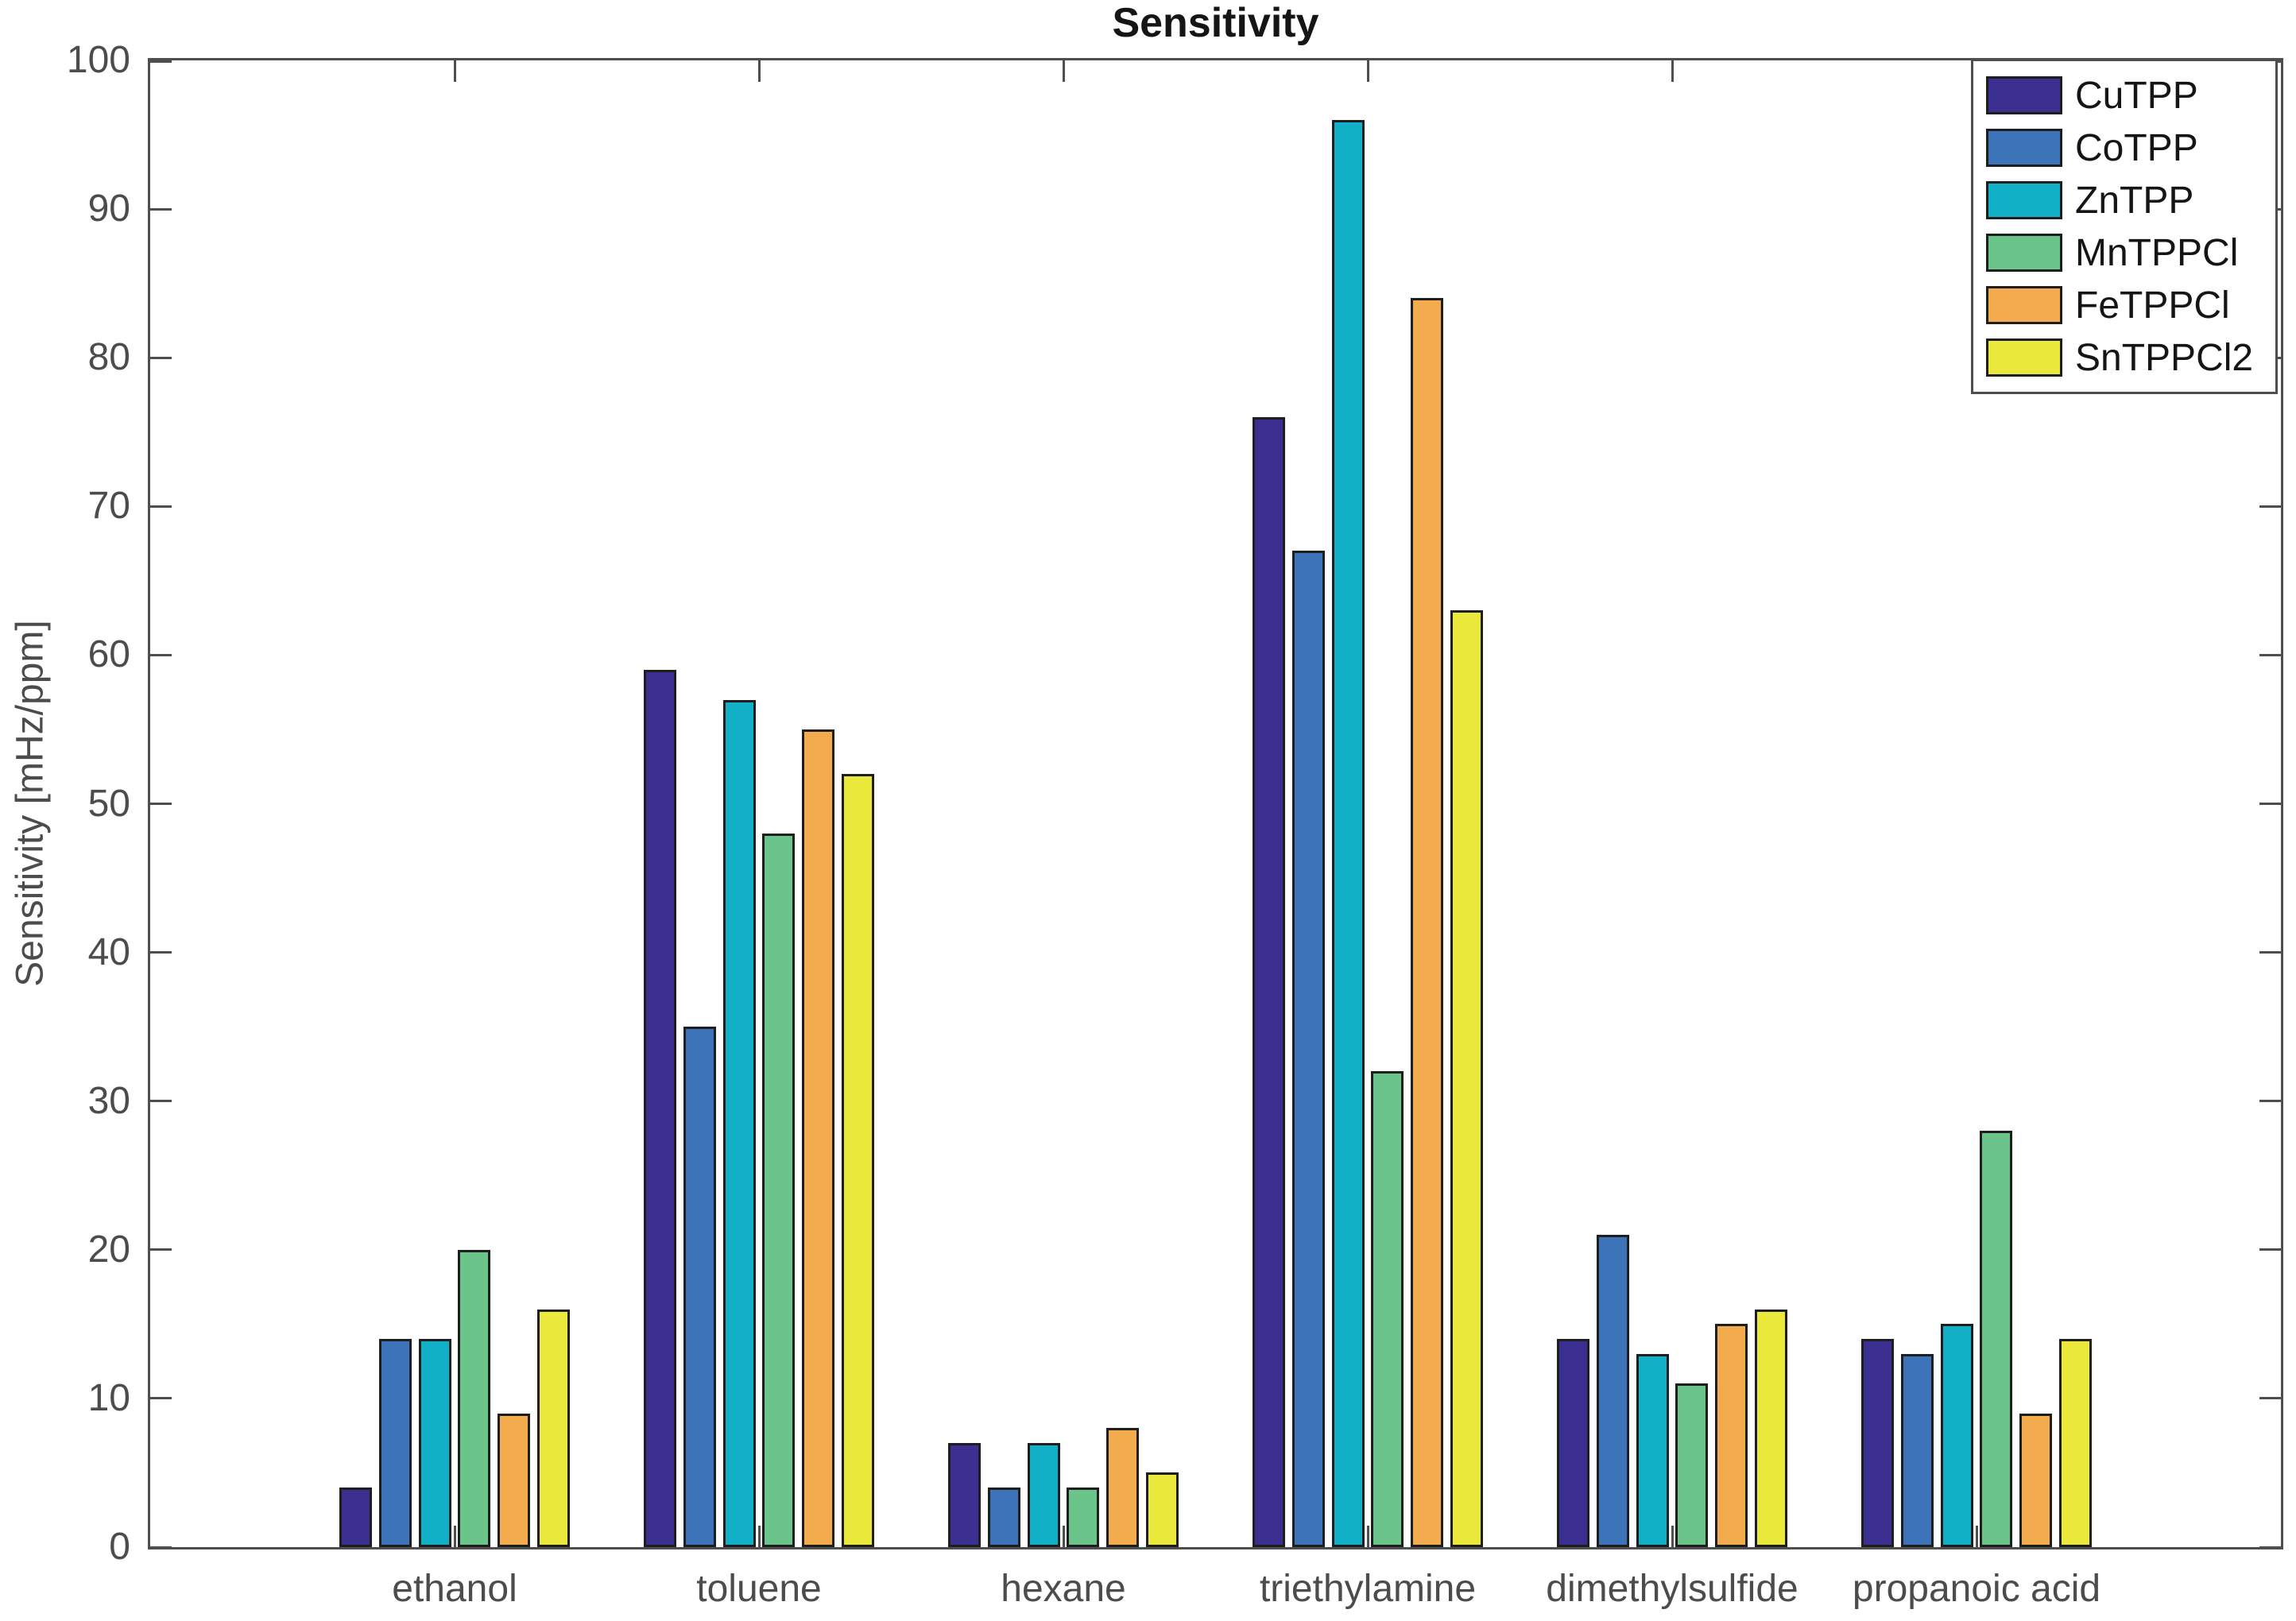 This screenshot has width=2296, height=1621. I want to click on bar-CoTPP-toluene, so click(699, 1287).